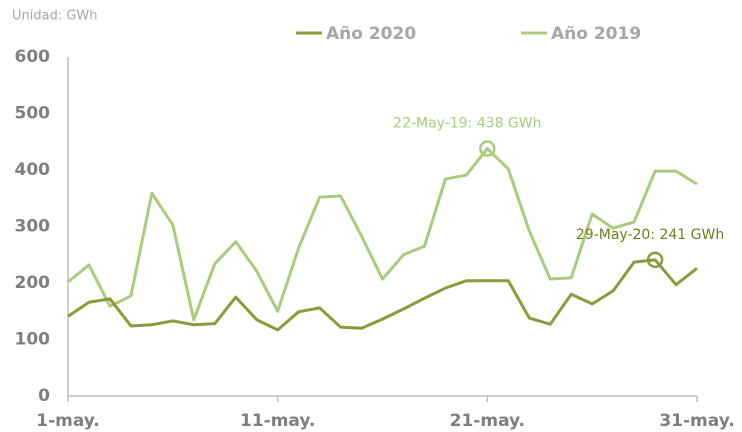  Describe the element at coordinates (68, 421) in the screenshot. I see `x-tick-label: 1-may.` at that location.